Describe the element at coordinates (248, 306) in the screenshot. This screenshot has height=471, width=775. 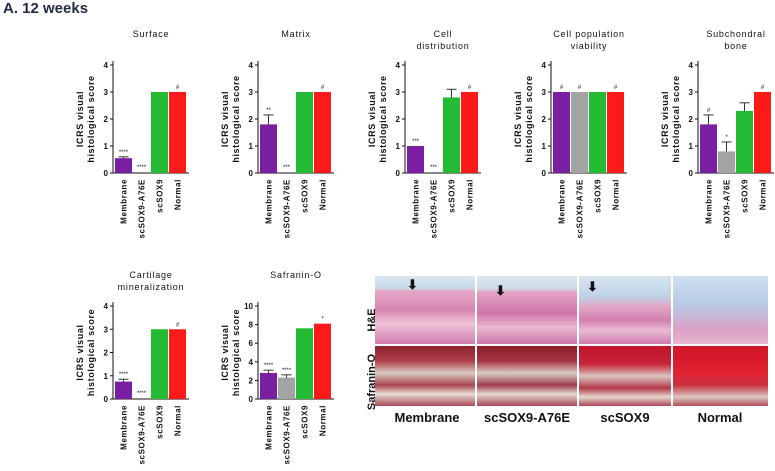
I see `y-tick-label: 10` at that location.